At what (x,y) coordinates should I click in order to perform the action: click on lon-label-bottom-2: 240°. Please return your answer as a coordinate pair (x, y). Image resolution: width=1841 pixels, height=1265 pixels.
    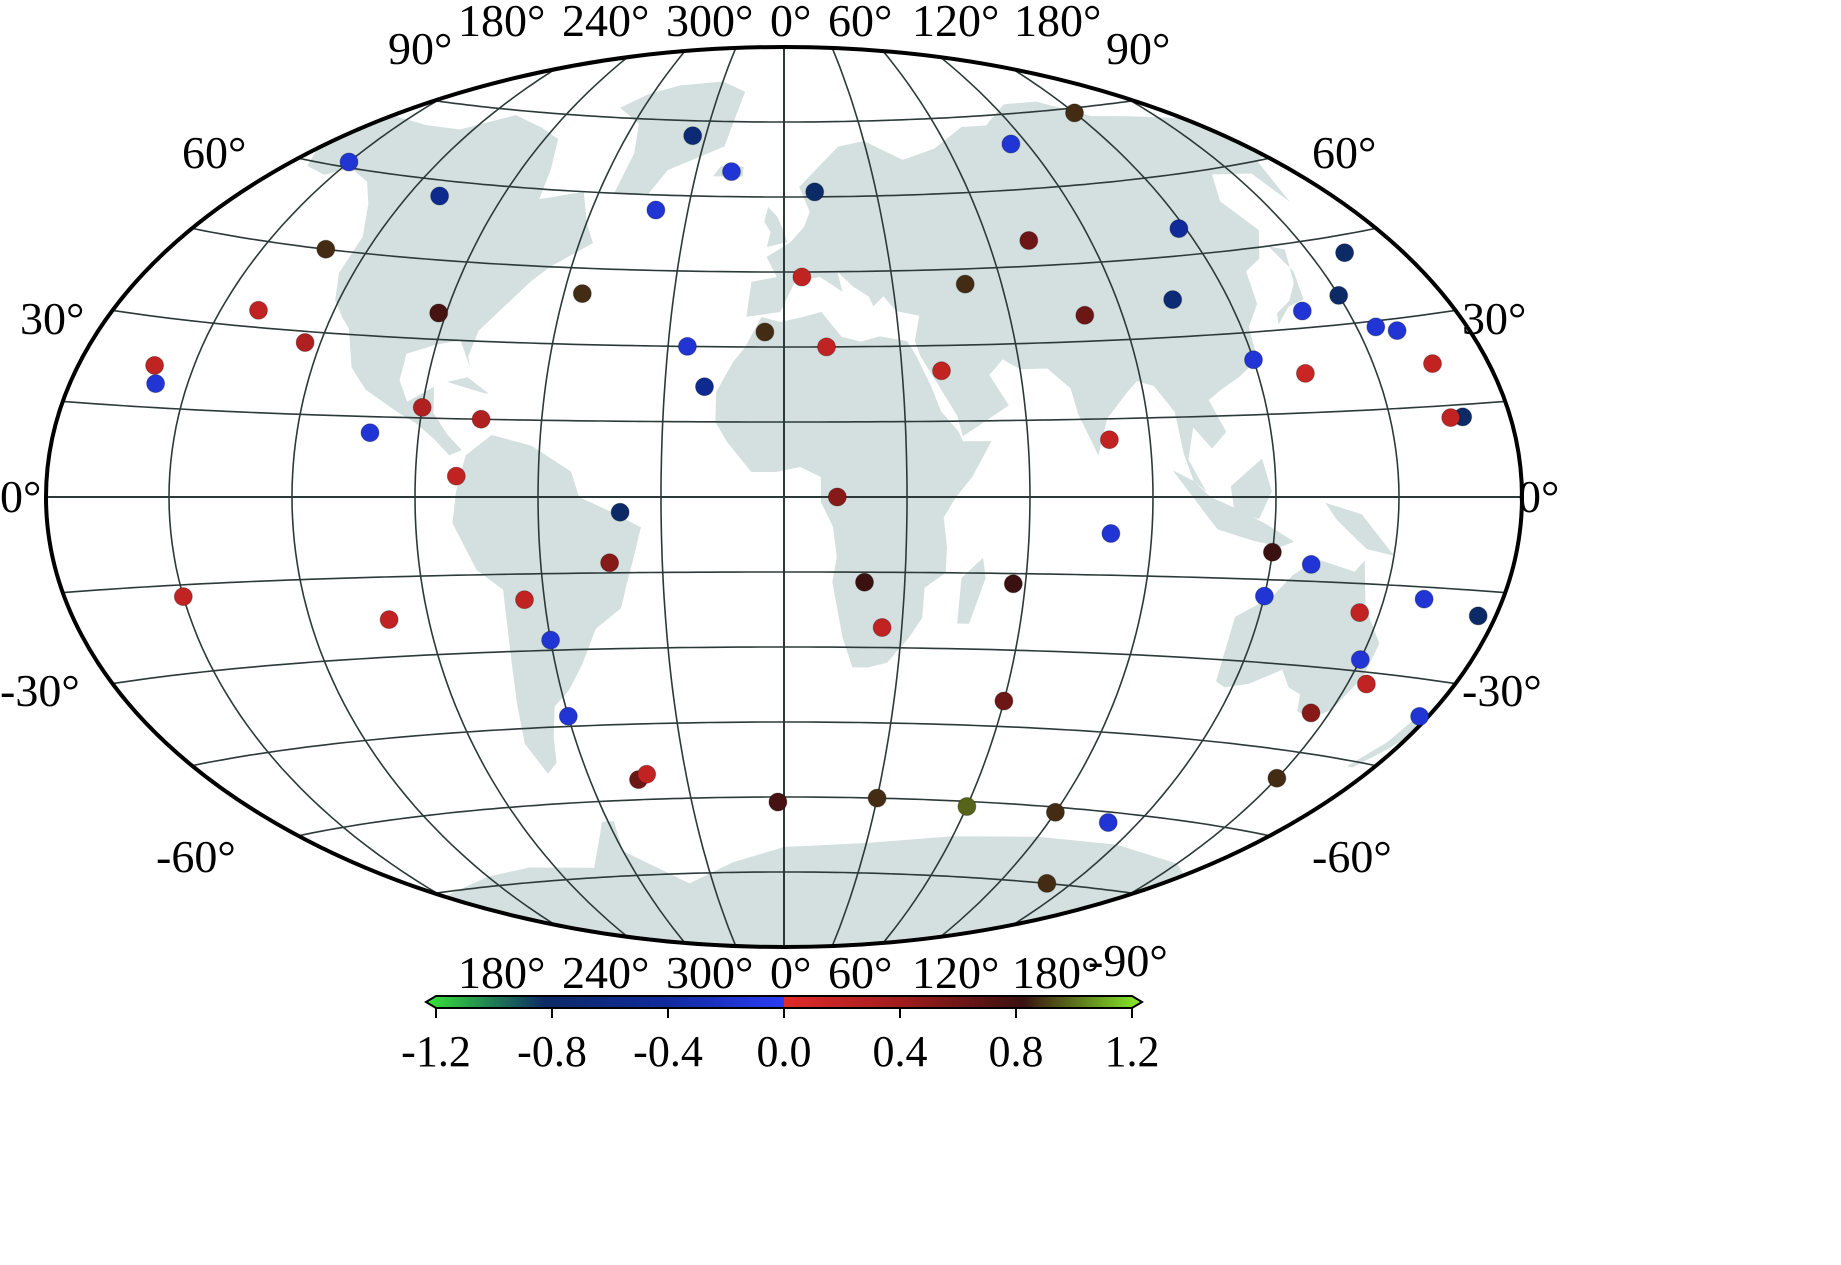
    Looking at the image, I should click on (605, 972).